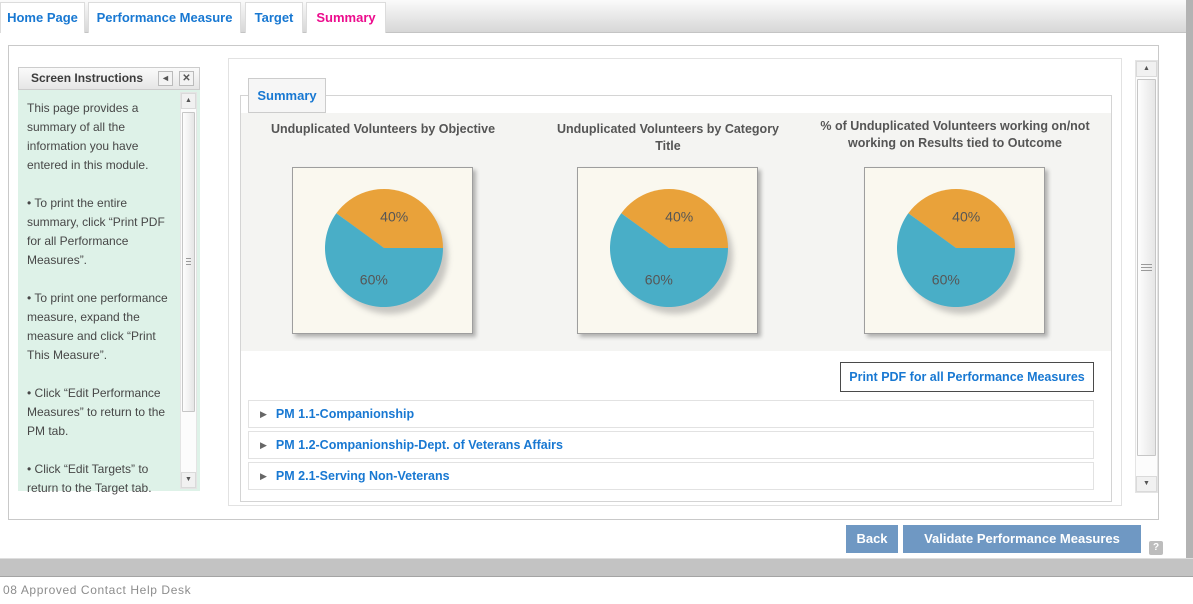 The image size is (1193, 604). I want to click on screen-instructions-title: Screen Instructions, so click(87, 78).